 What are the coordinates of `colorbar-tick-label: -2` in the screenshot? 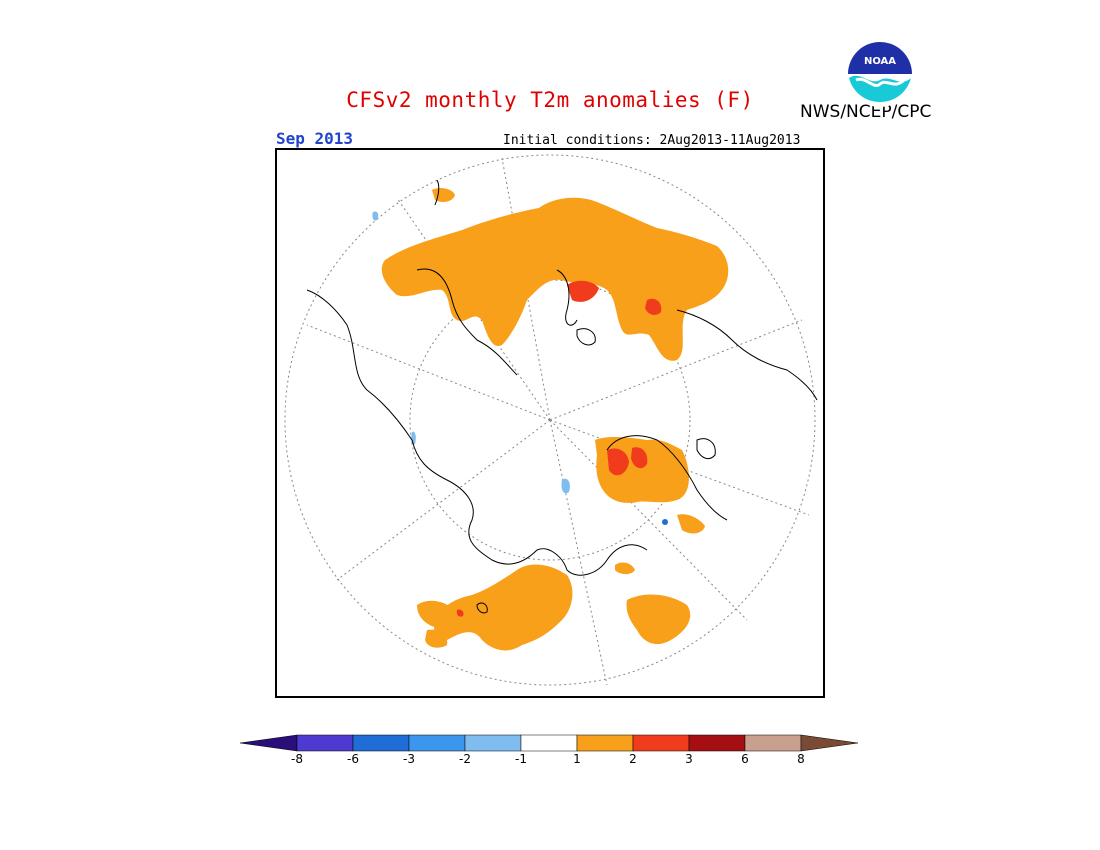 It's located at (465, 759).